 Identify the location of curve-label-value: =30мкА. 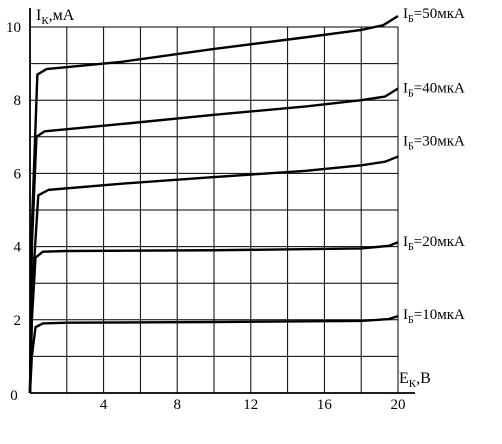
(439, 142).